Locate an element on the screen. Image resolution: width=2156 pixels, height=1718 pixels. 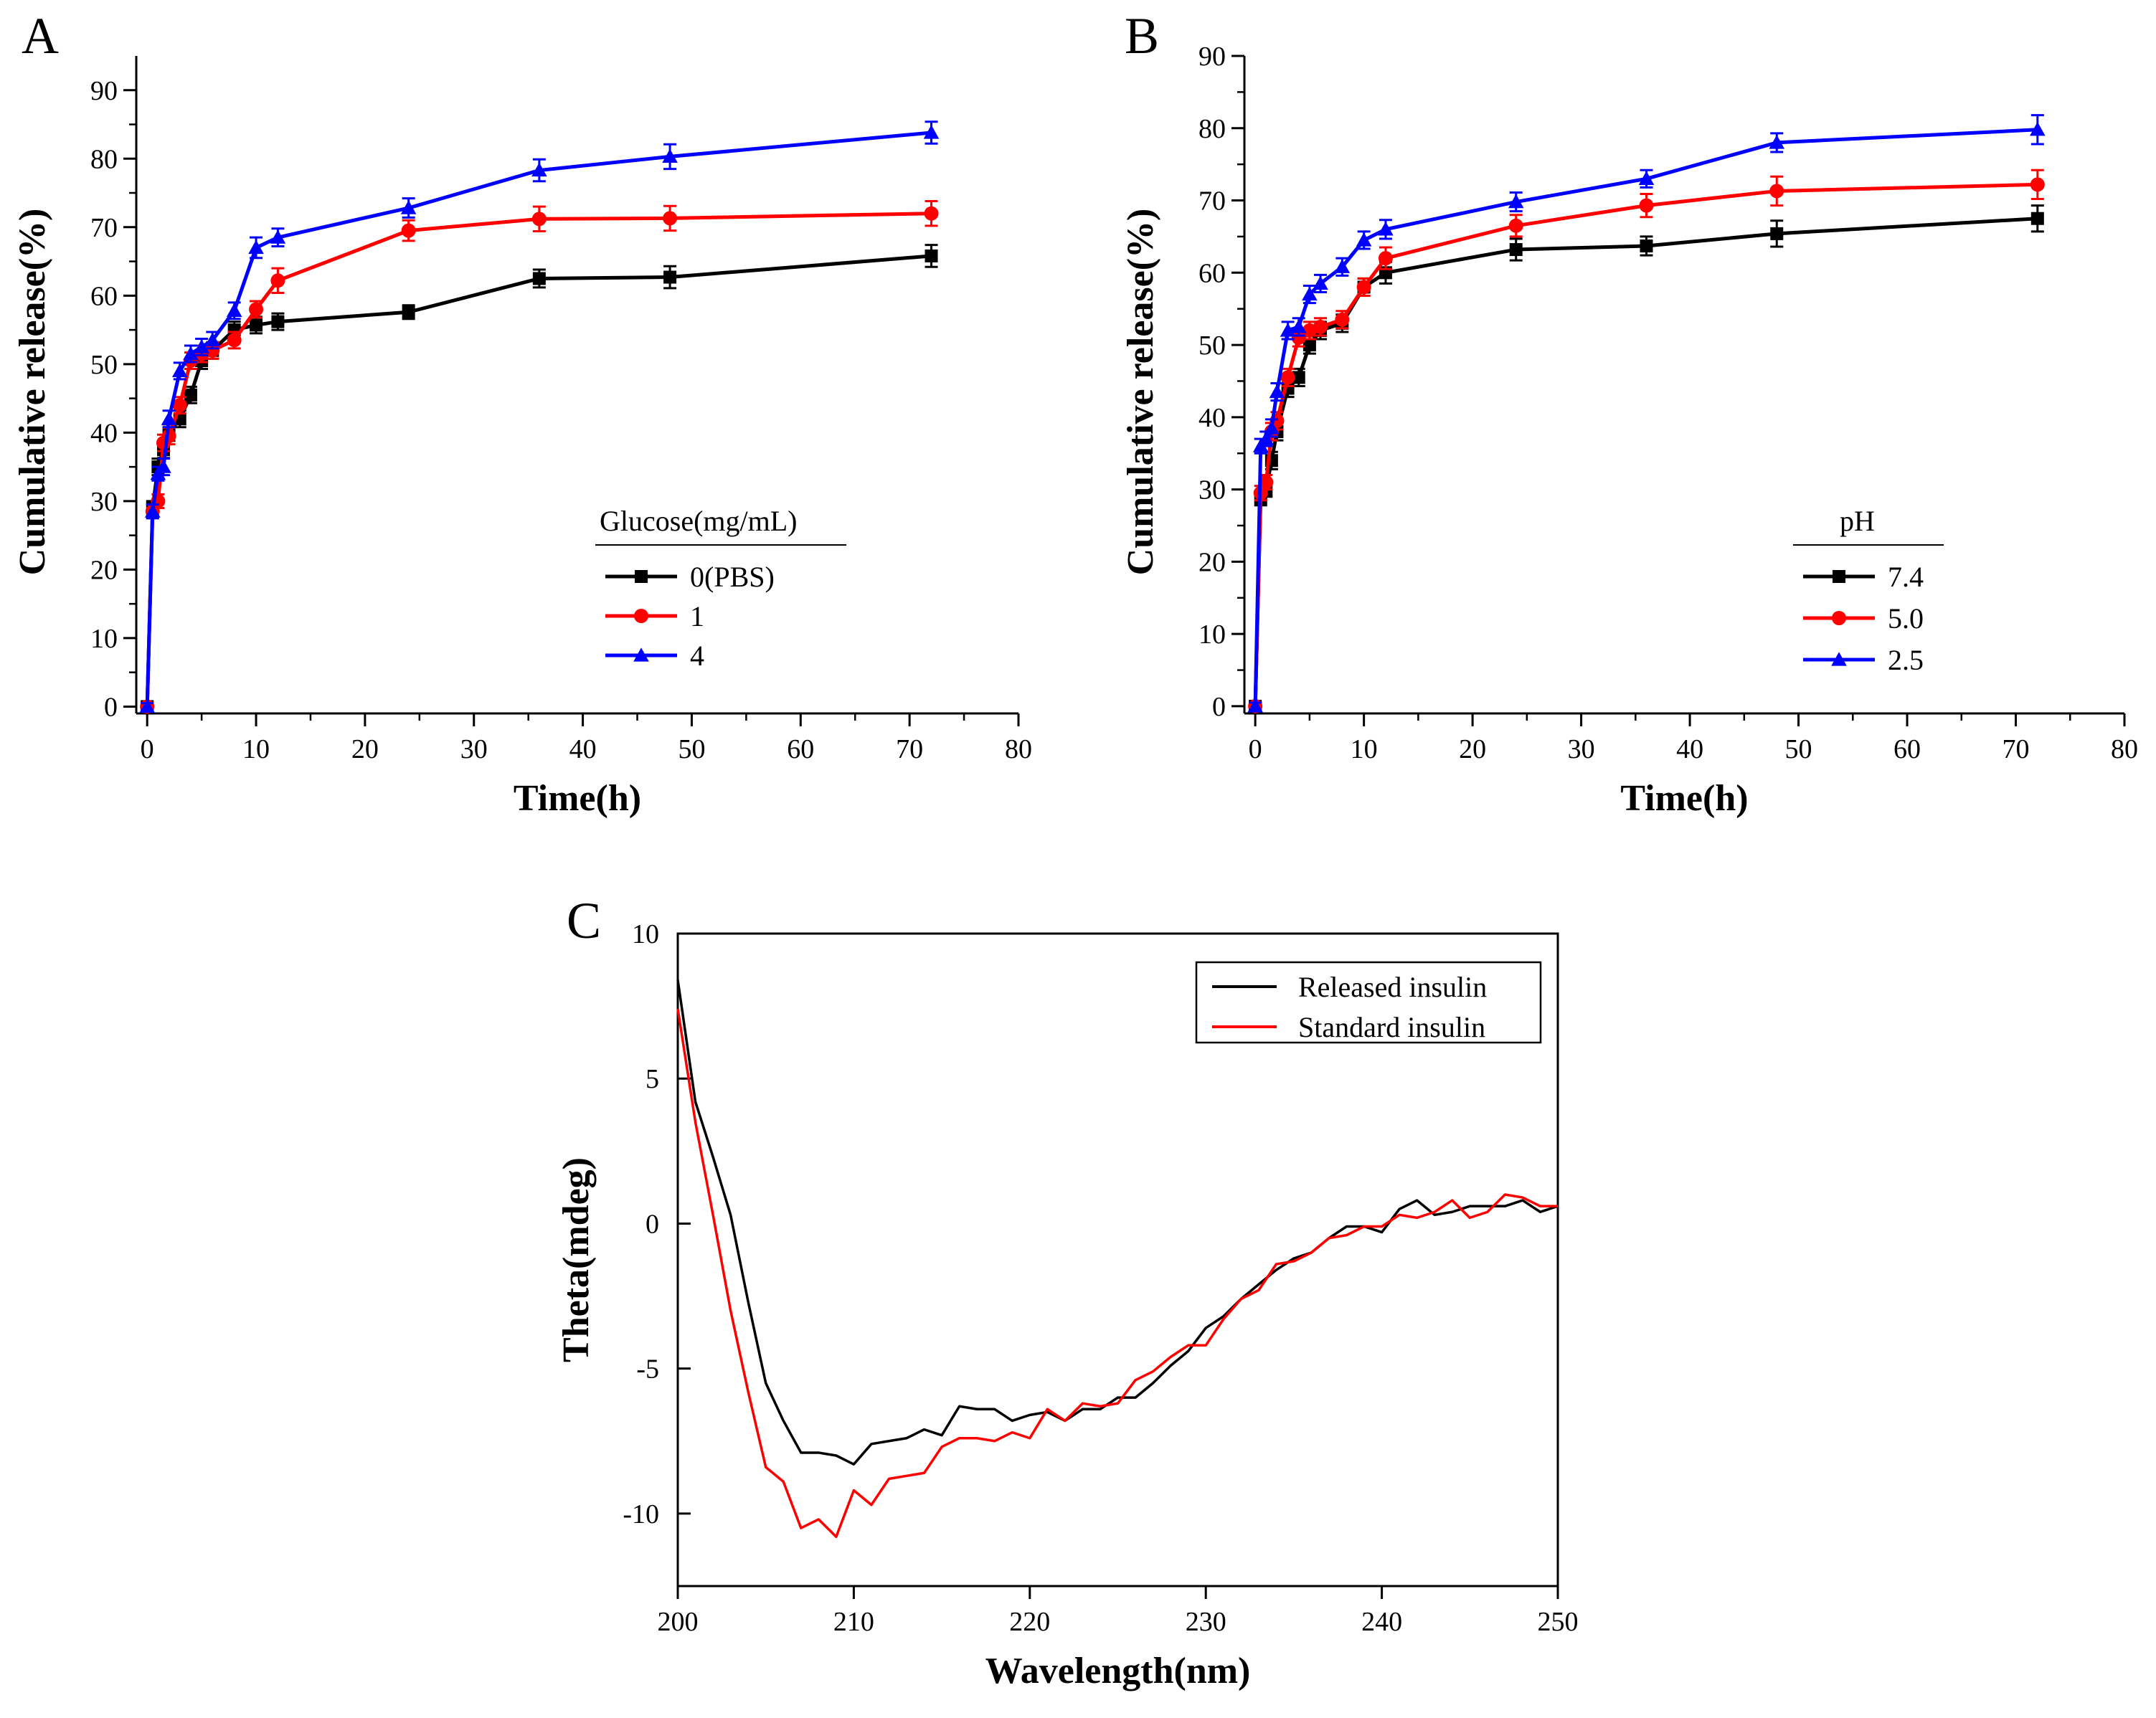
x-tick-label: 200 is located at coordinates (678, 1622).